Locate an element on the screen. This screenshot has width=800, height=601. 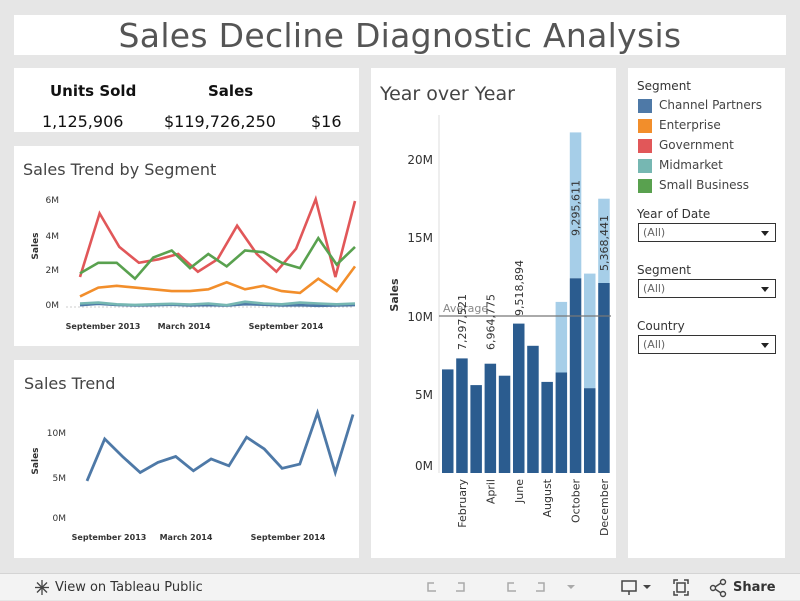
filter-label-year: Year of Date is located at coordinates (674, 214).